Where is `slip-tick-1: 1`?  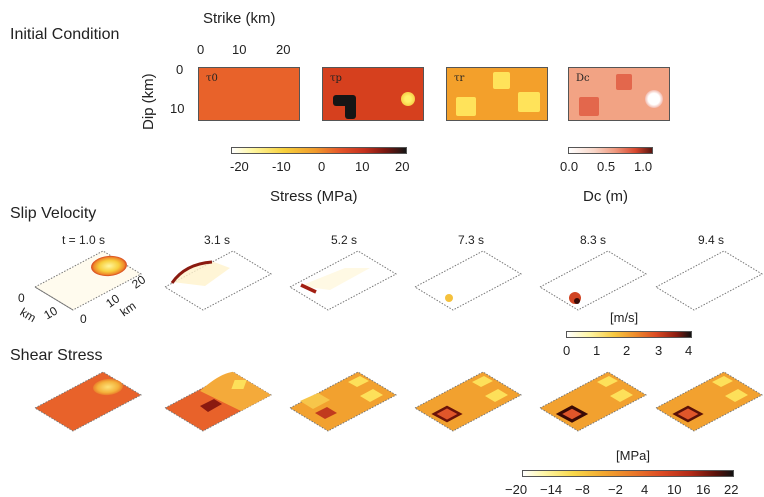
slip-tick-1: 1 is located at coordinates (597, 350).